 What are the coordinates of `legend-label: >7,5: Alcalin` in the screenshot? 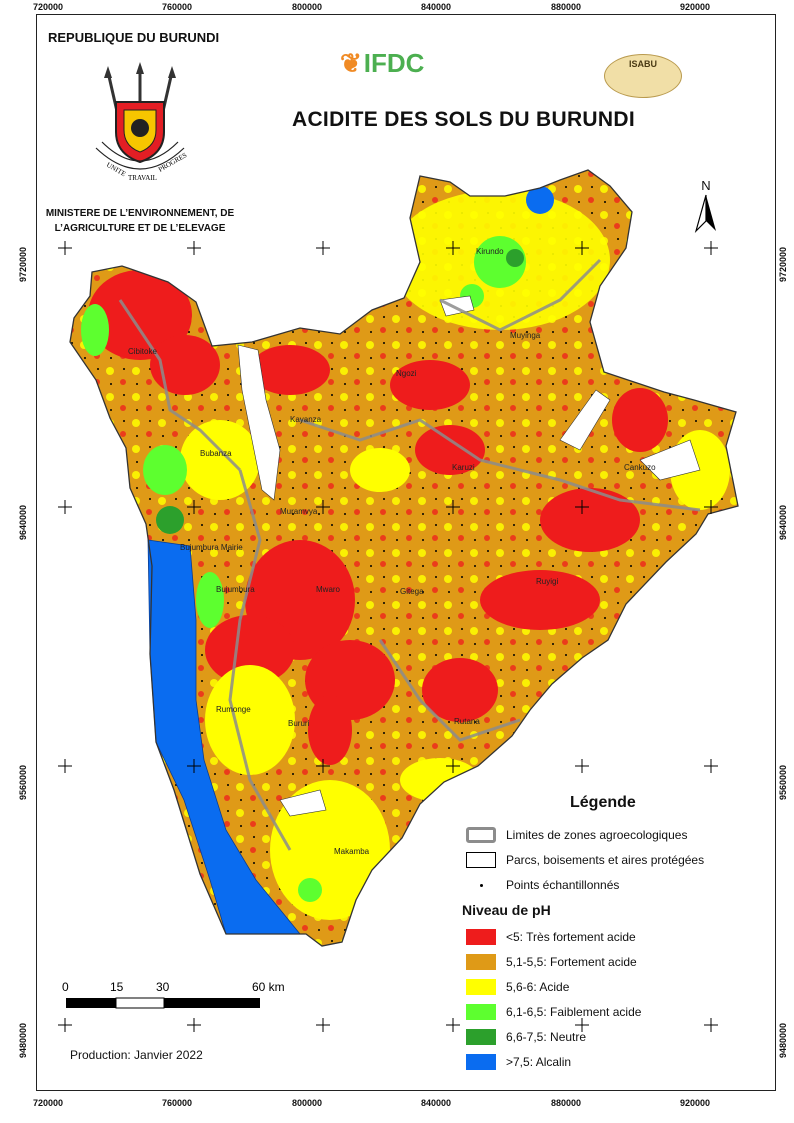 It's located at (539, 1062).